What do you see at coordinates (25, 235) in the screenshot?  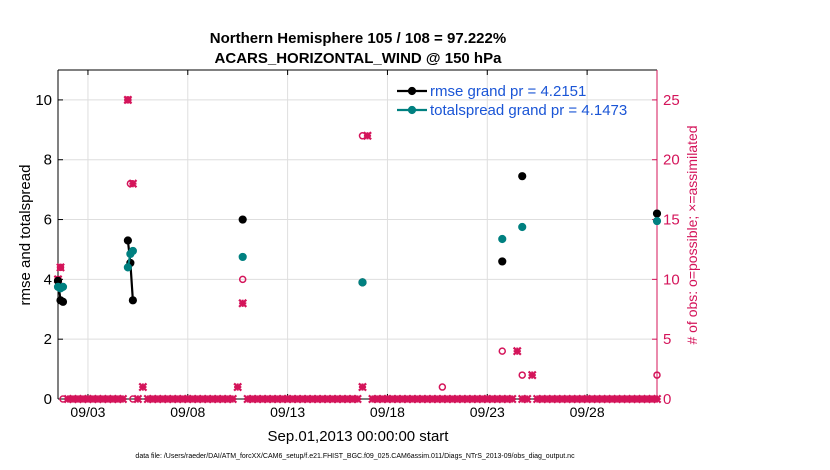 I see `y-axis-left-label: rmse and totalspread` at bounding box center [25, 235].